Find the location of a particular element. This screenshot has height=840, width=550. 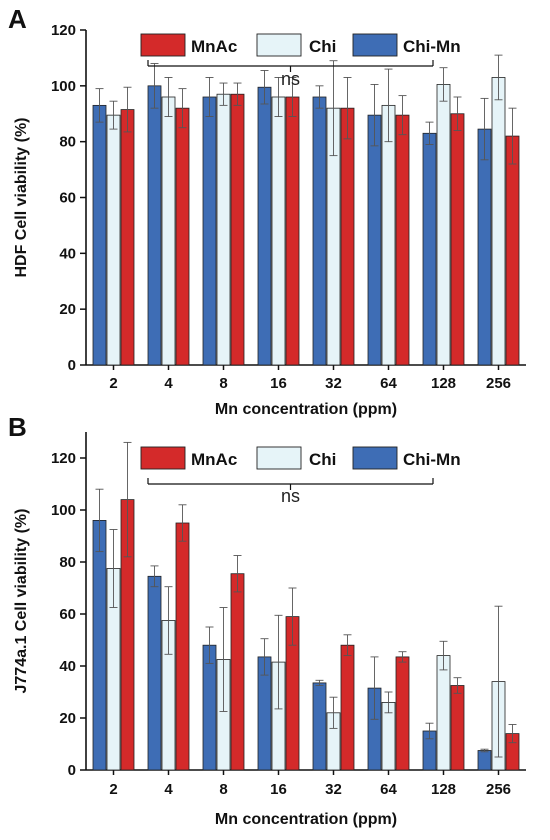

panel-letter: B is located at coordinates (17, 427).